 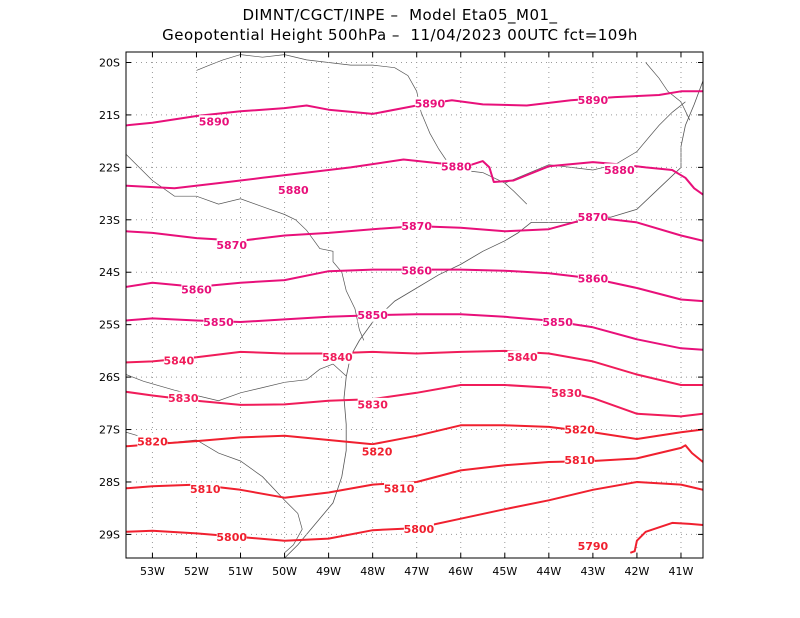 I want to click on lon-tick-label: 46W, so click(x=460, y=571).